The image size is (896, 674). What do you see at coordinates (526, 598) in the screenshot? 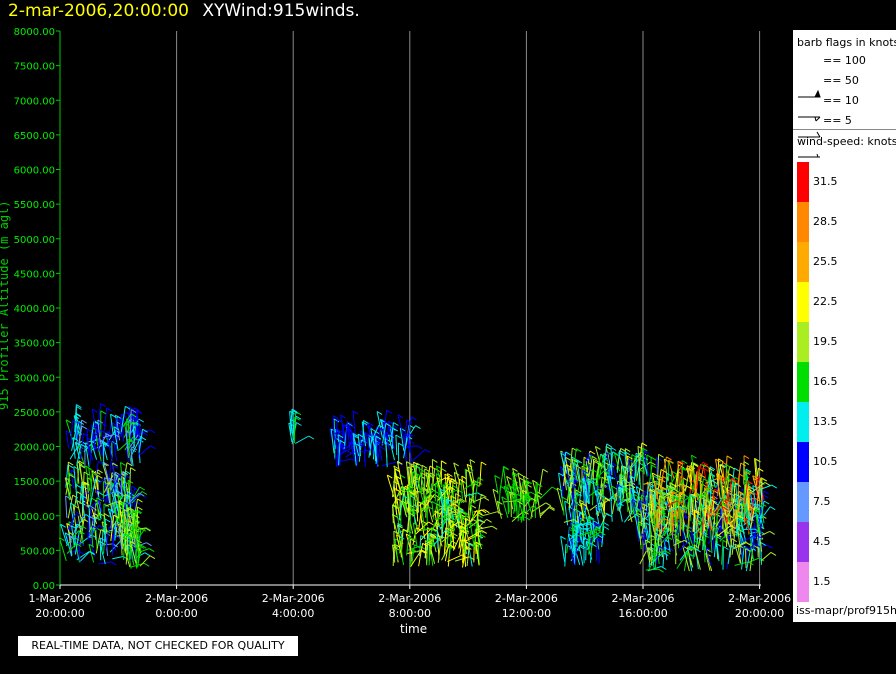
I see `x-tick-date: 2-Mar-2006` at bounding box center [526, 598].